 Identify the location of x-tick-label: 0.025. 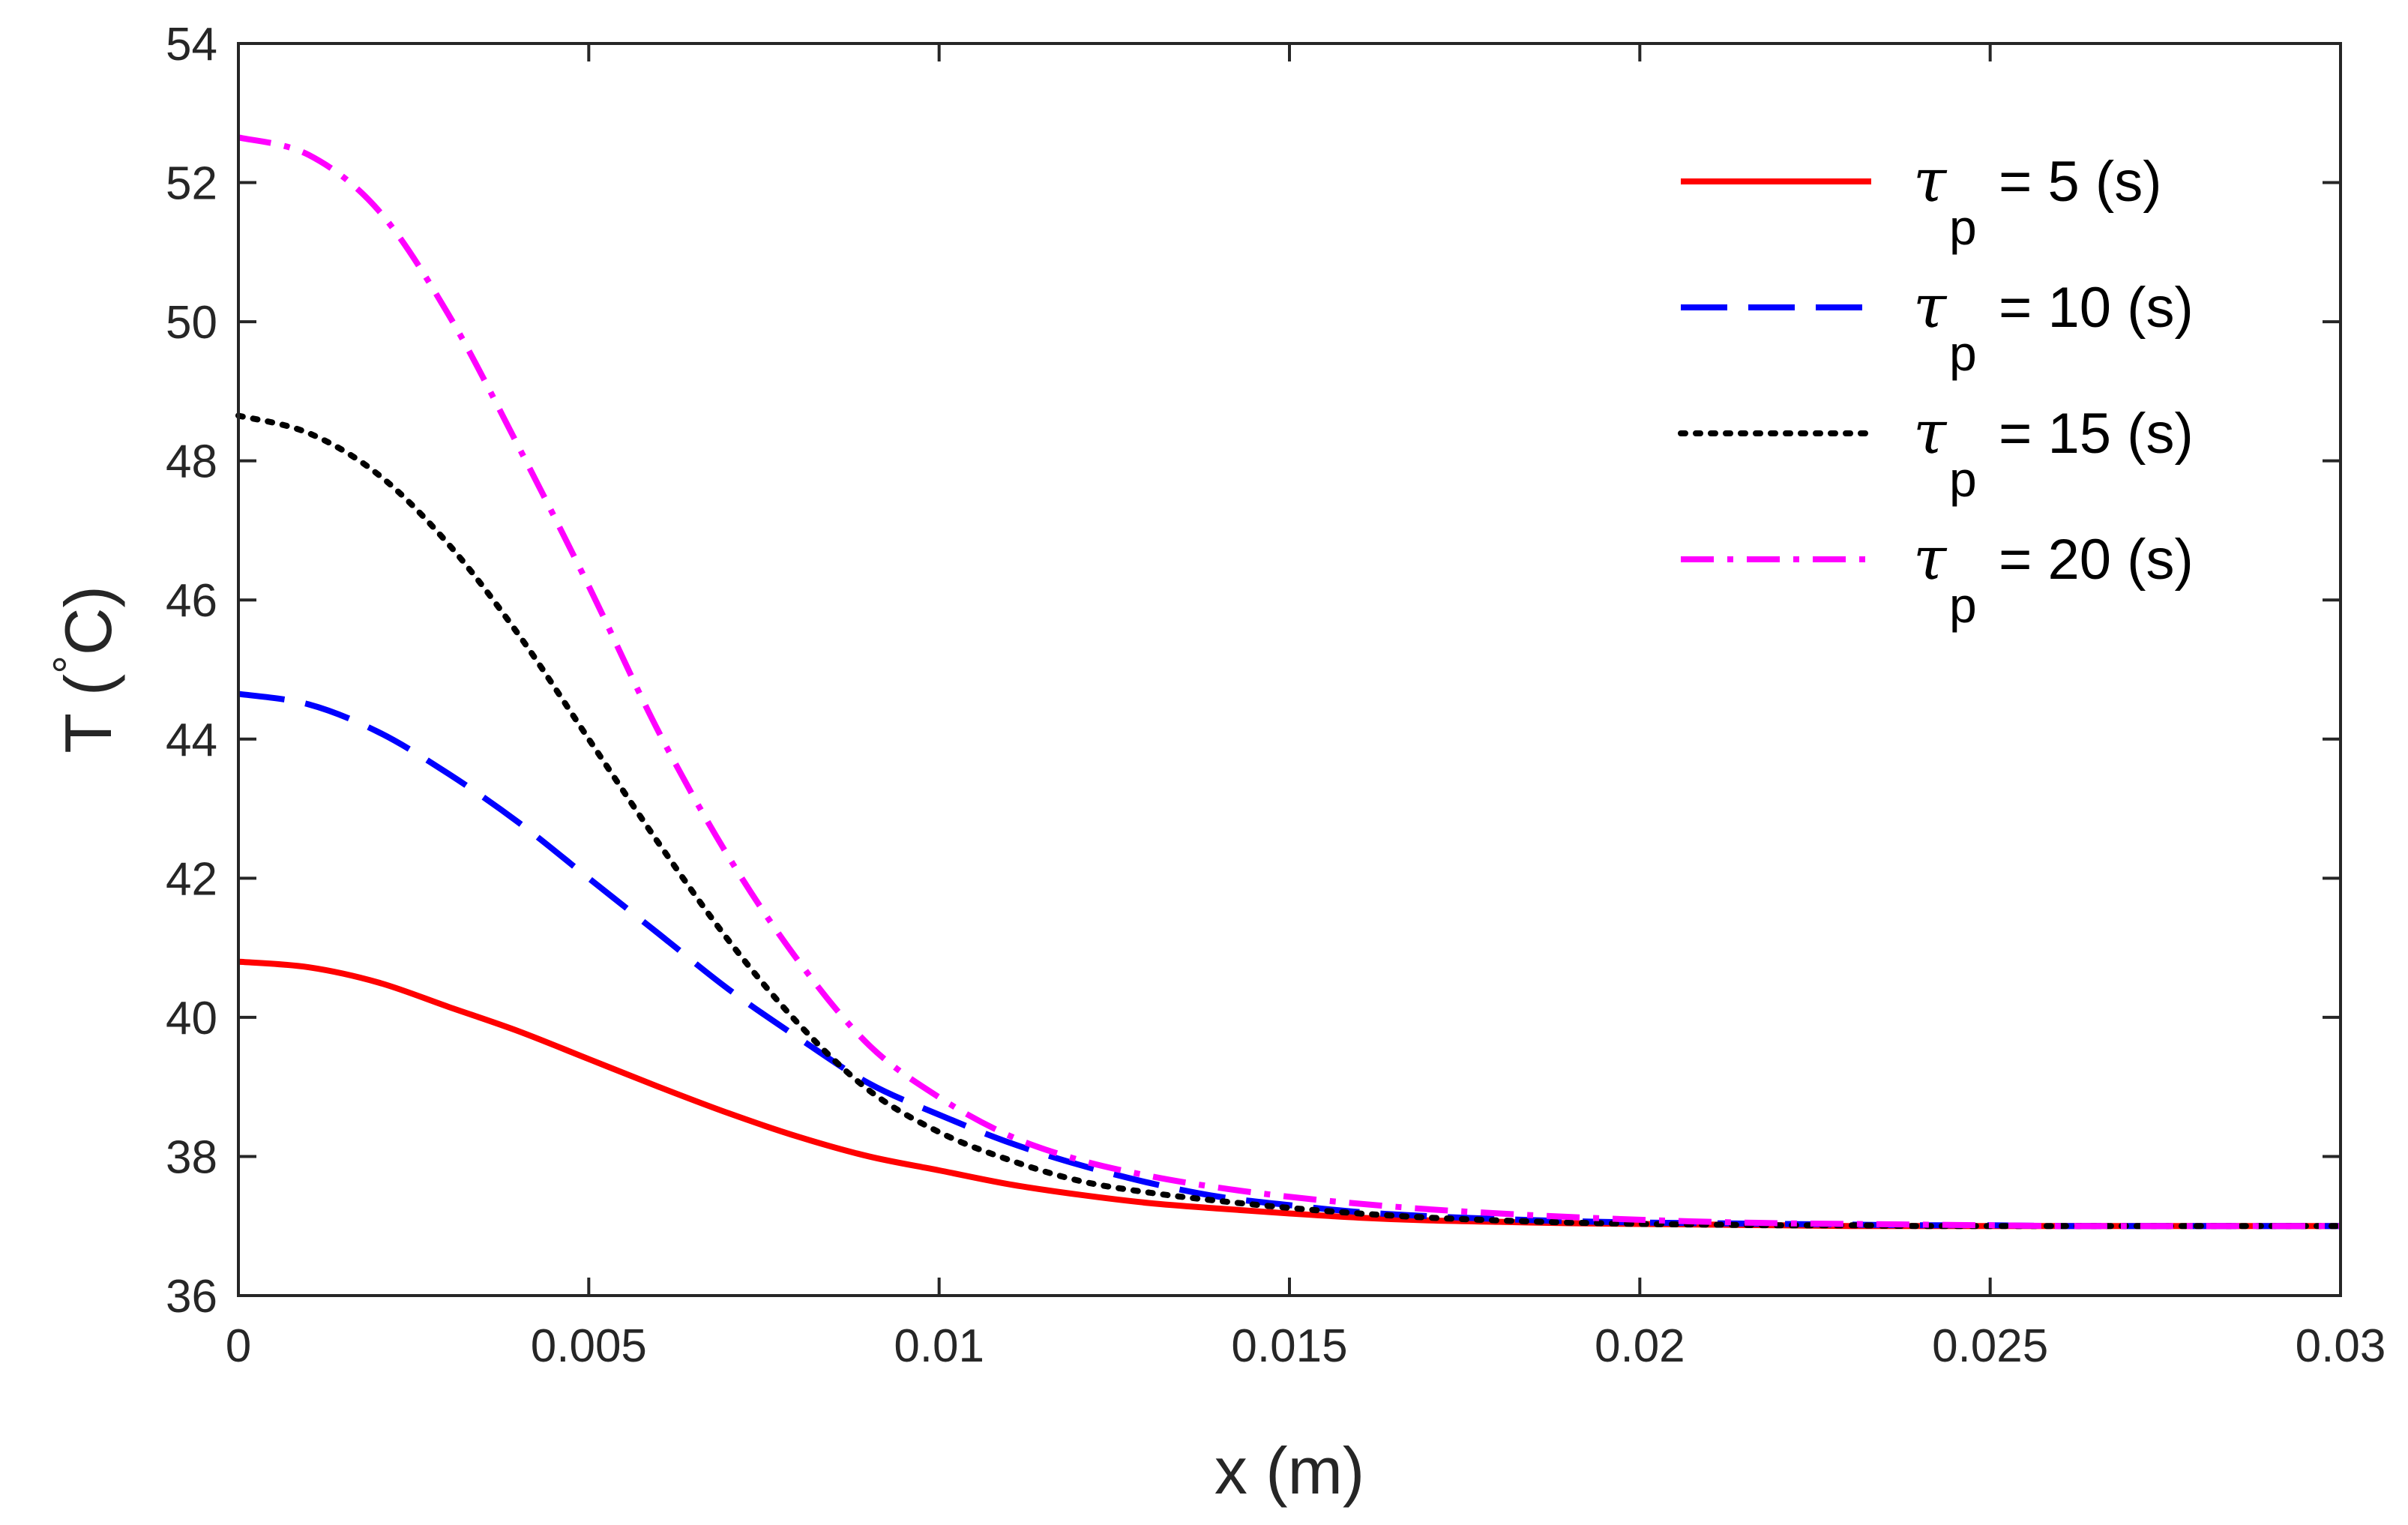
(1990, 1346).